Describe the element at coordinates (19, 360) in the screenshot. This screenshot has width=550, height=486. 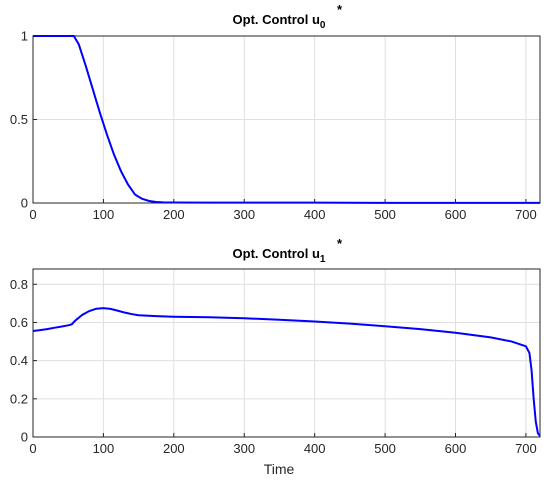
I see `bottom-y-tick-label: 0.4` at that location.